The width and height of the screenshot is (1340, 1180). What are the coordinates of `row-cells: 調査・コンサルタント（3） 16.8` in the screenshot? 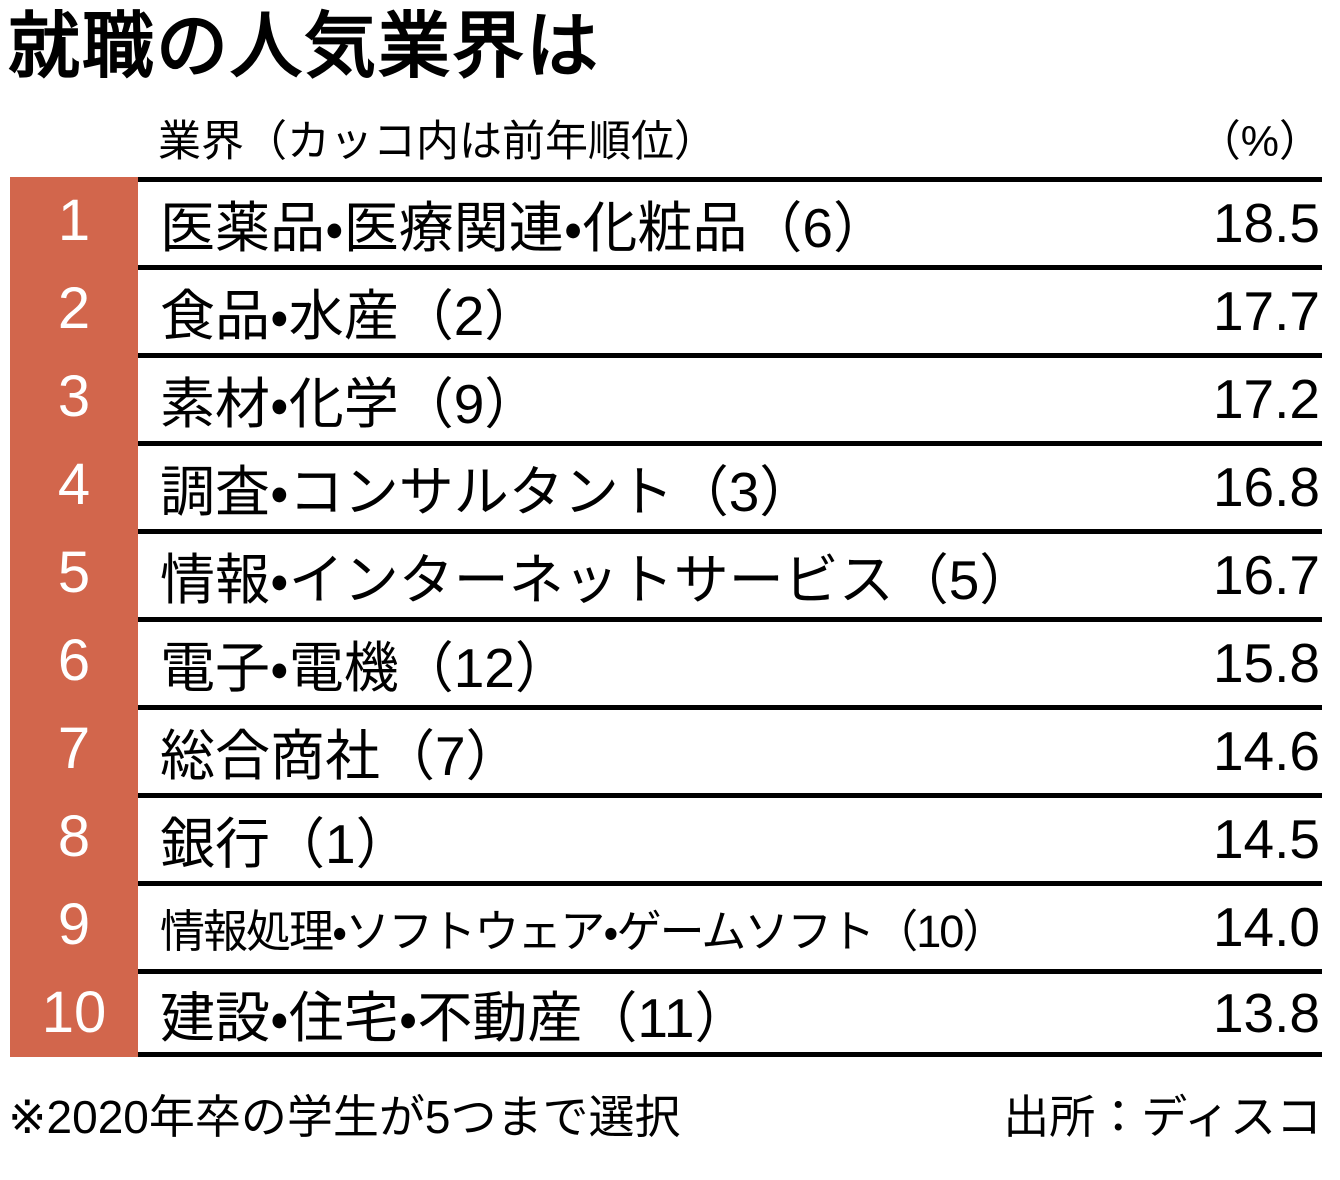 It's located at (730, 484).